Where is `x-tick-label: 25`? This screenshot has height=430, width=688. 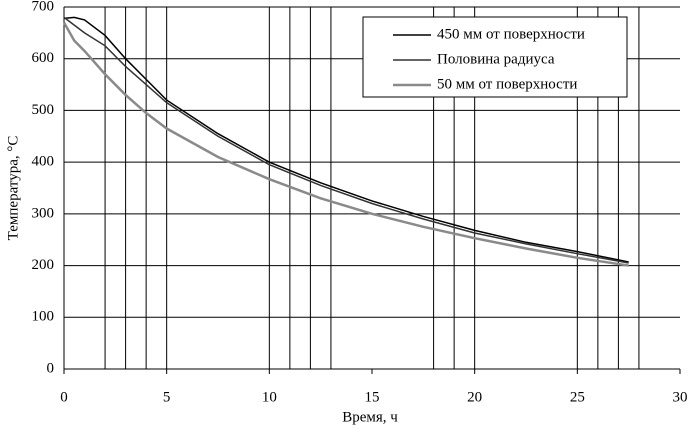 x-tick-label: 25 is located at coordinates (577, 397).